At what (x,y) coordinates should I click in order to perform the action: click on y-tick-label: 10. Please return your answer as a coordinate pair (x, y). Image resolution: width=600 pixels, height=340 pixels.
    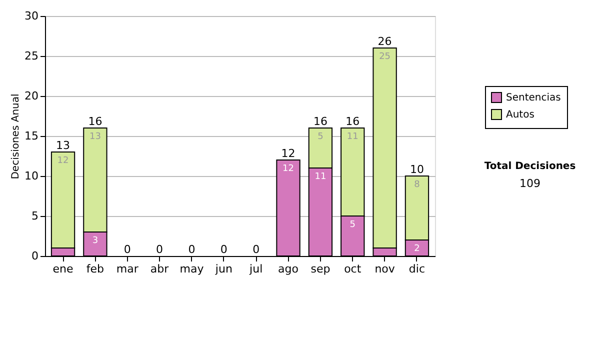
    Looking at the image, I should click on (31, 176).